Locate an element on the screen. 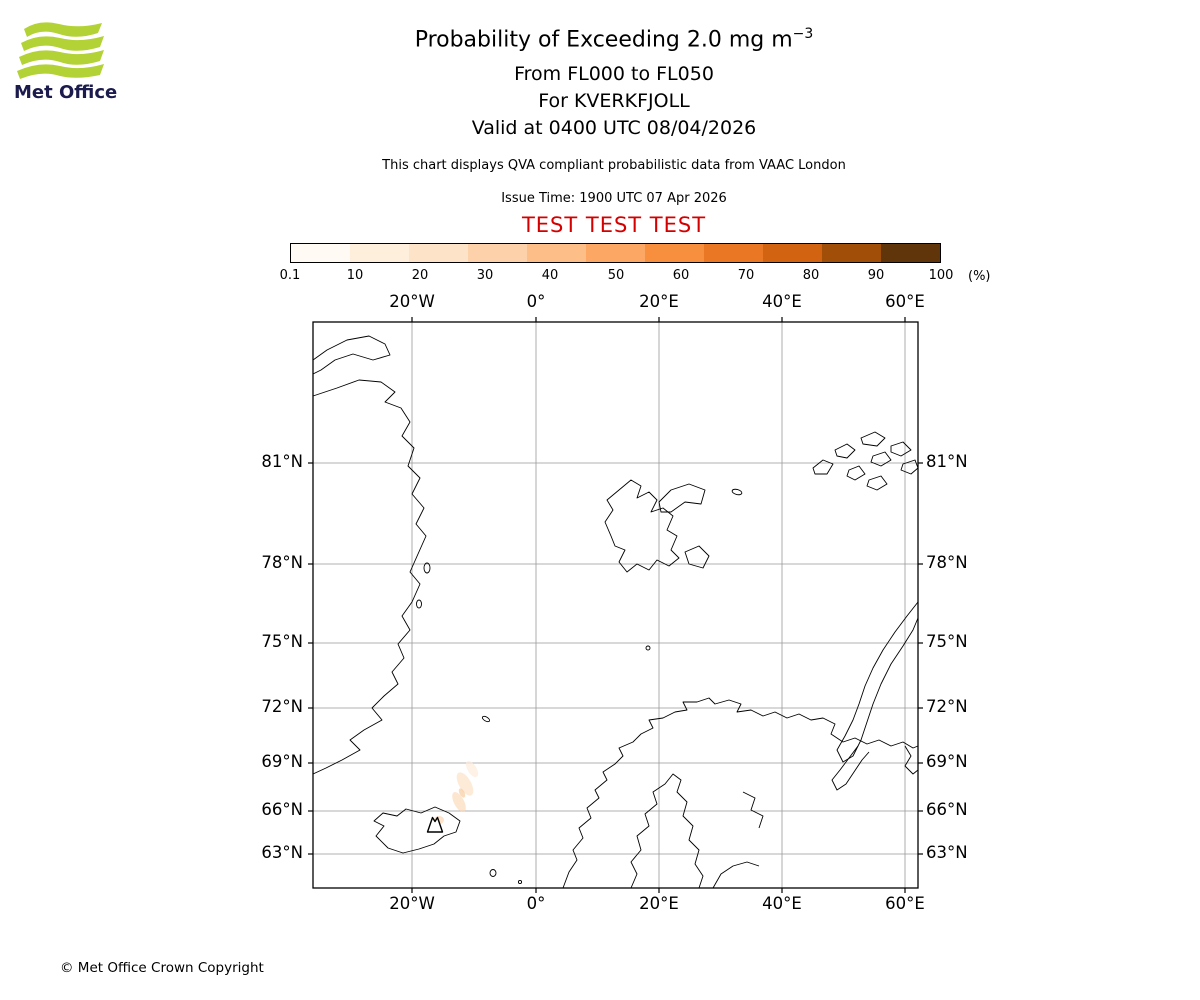  y-axis-label-left: 81°N is located at coordinates (282, 461).